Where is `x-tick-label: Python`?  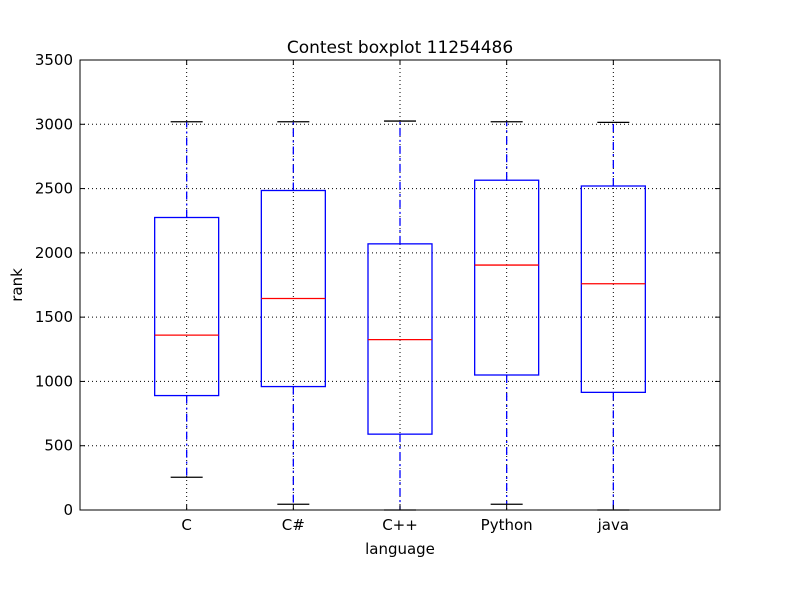 x-tick-label: Python is located at coordinates (507, 525).